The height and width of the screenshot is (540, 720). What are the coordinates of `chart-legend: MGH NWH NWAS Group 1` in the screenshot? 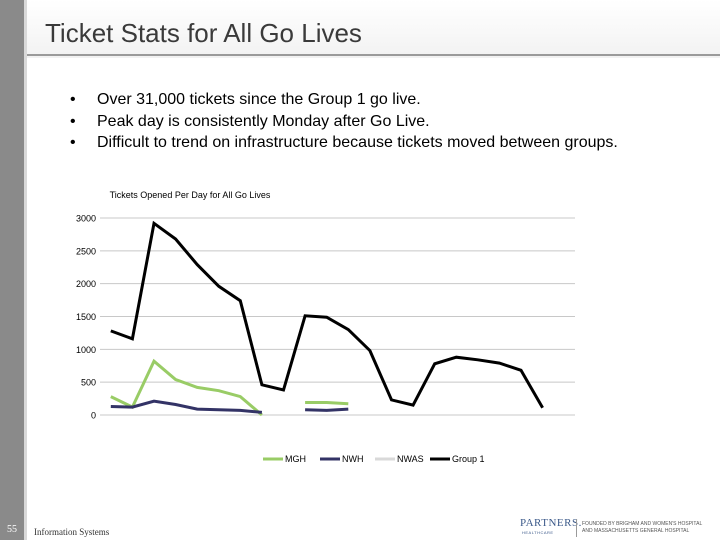 It's located at (374, 459).